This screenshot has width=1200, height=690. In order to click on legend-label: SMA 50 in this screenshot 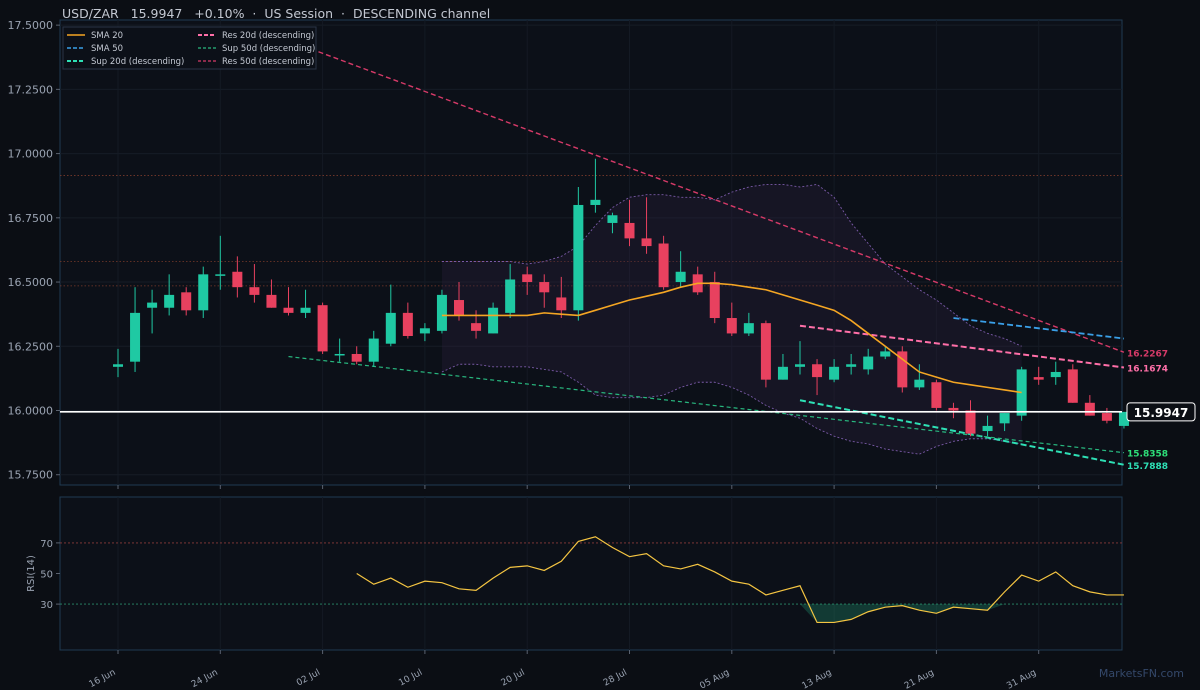, I will do `click(107, 49)`.